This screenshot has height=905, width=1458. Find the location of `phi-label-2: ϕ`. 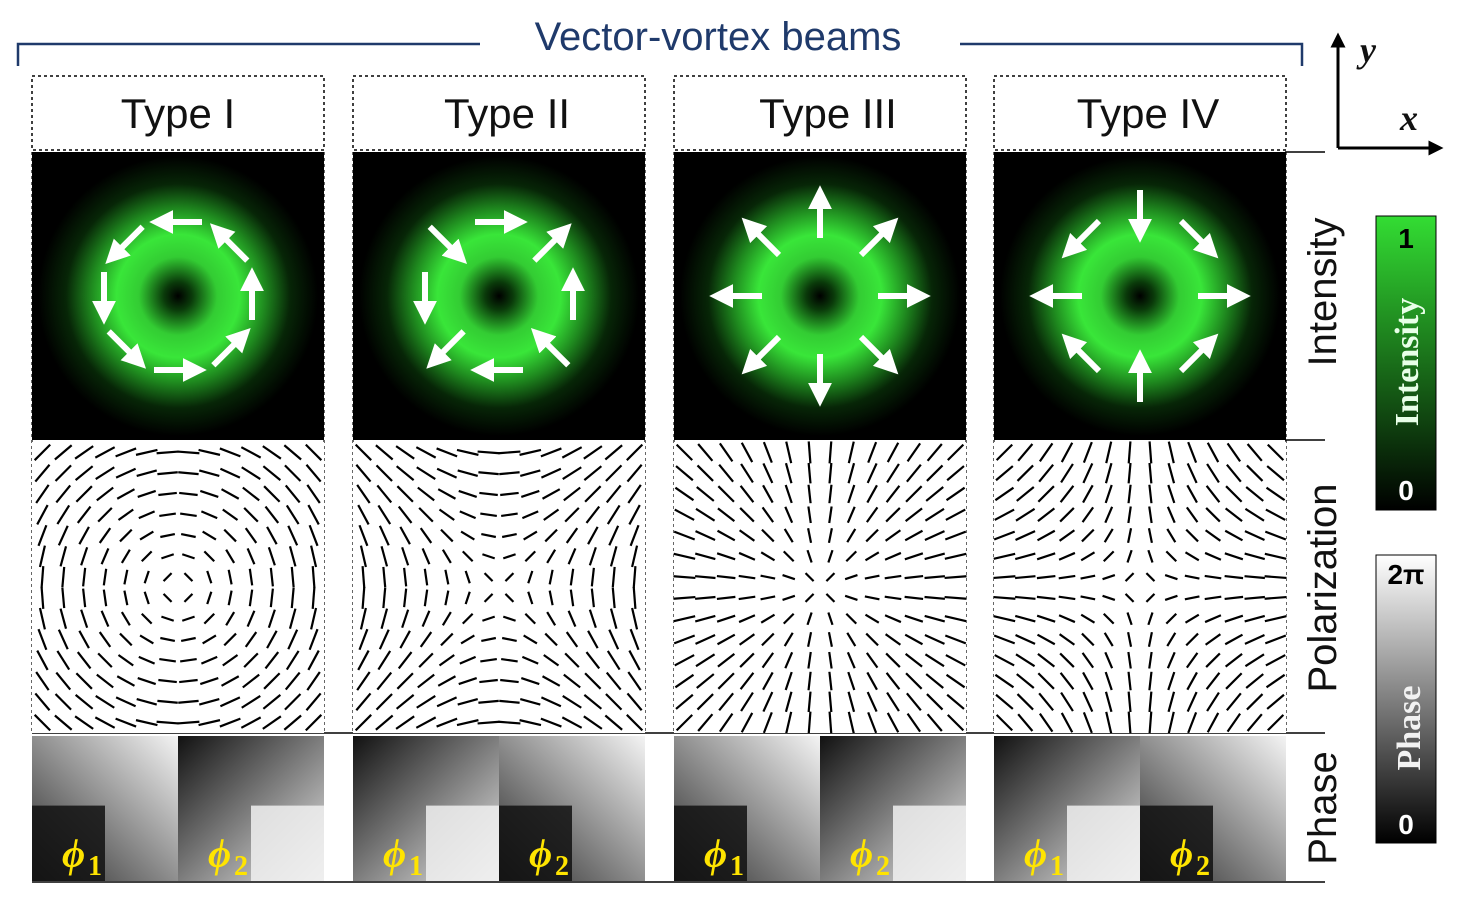

phi-label-2: ϕ is located at coordinates (540, 853).